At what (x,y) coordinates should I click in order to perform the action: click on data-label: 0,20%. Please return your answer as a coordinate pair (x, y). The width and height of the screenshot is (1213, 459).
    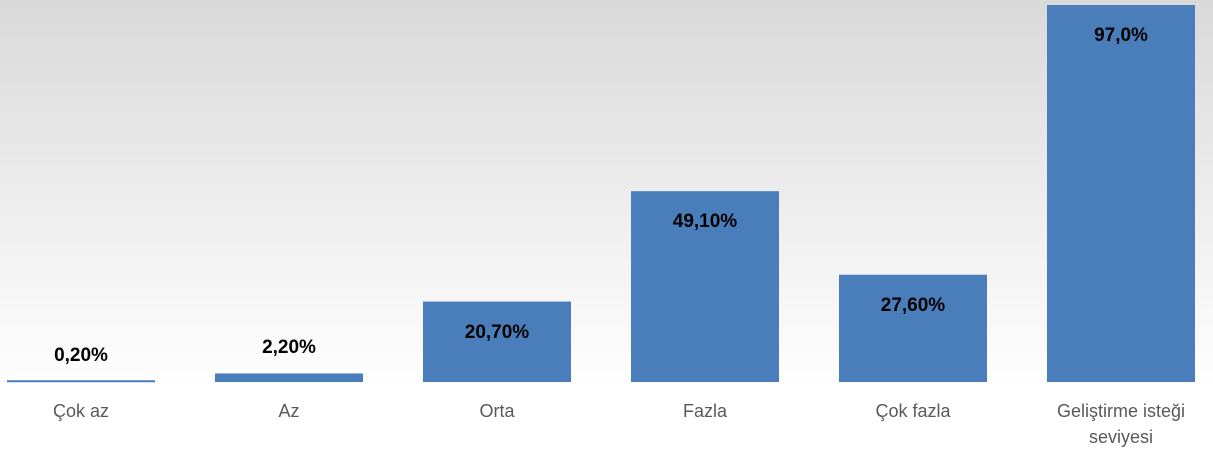
    Looking at the image, I should click on (81, 356).